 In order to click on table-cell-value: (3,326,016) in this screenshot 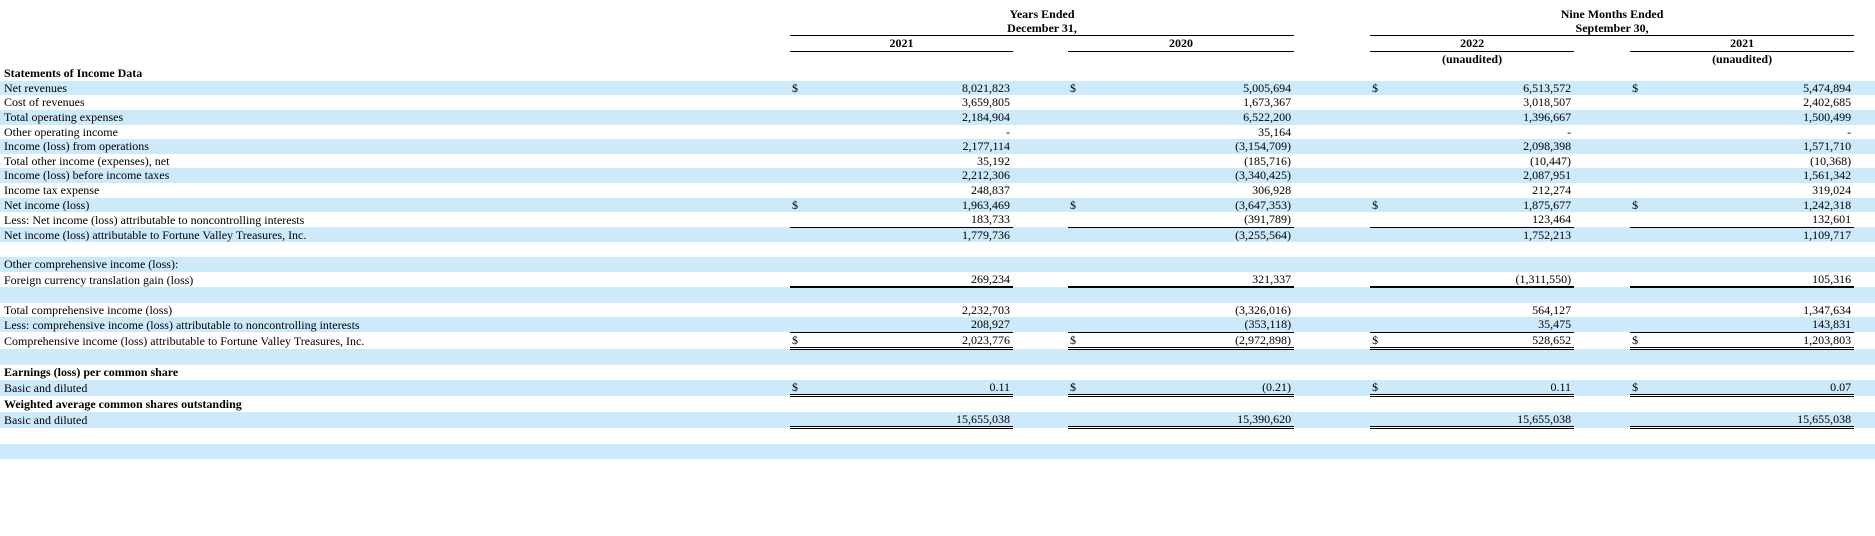, I will do `click(1263, 309)`.